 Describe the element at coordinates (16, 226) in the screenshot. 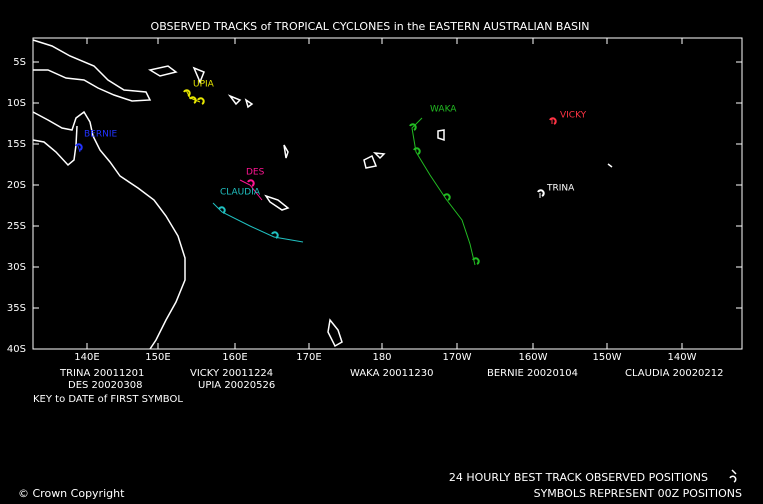

I see `lat-label: 25S` at that location.